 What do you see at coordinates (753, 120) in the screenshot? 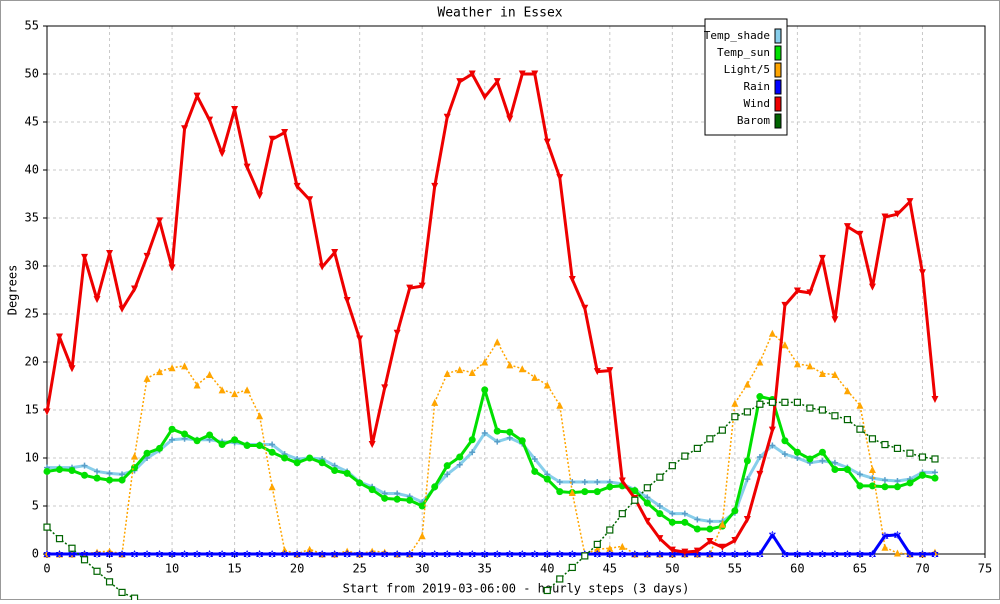
I see `legend-label: Barom` at bounding box center [753, 120].